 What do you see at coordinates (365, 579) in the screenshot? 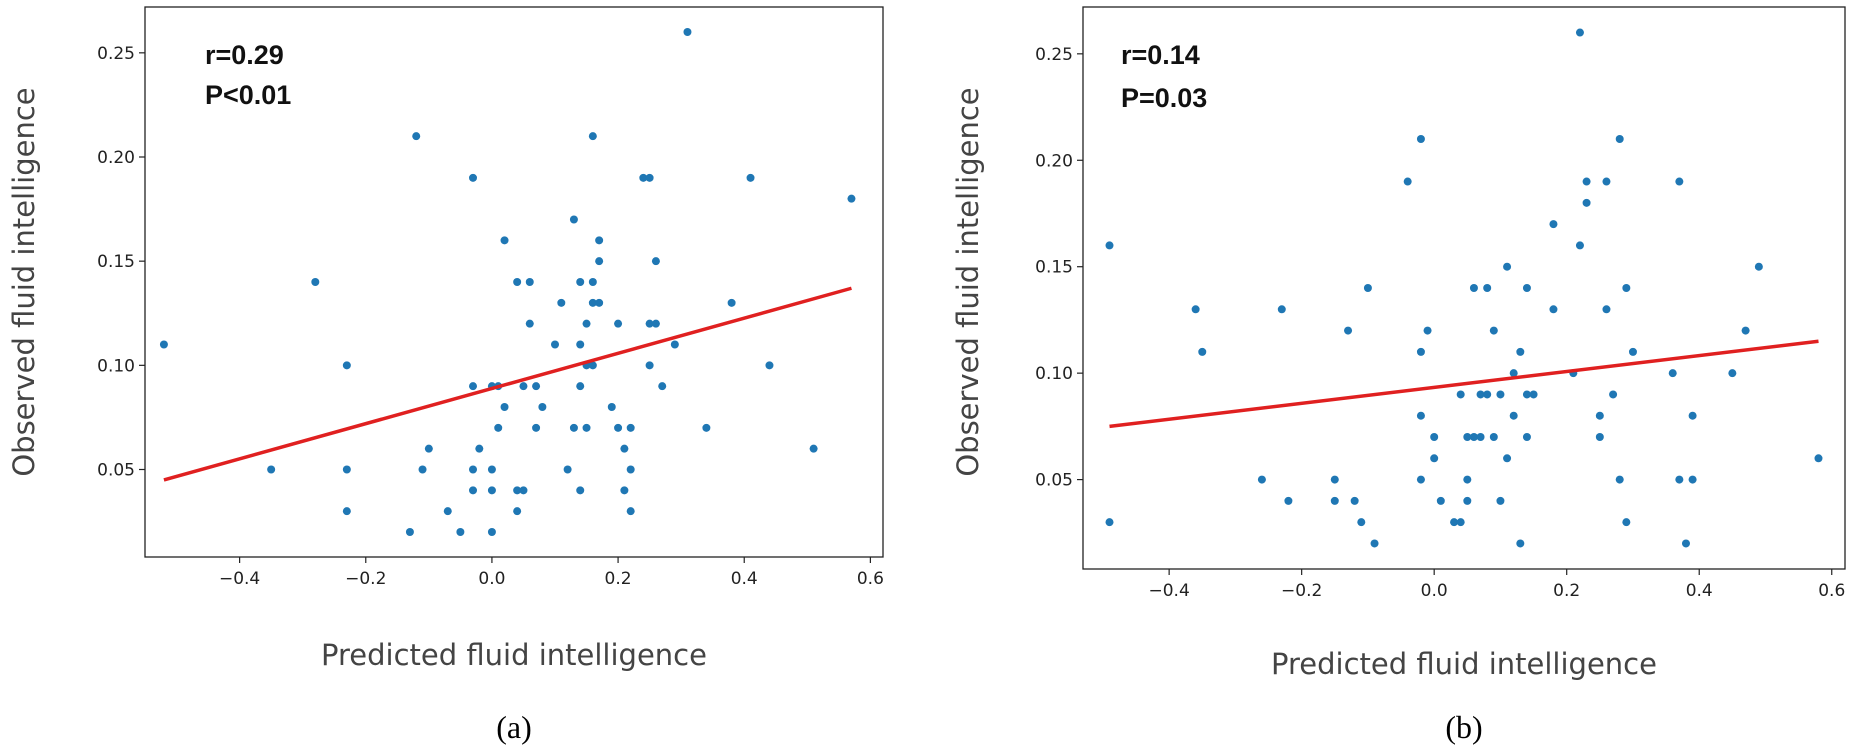
I see `x-tick-label: −0.2` at bounding box center [365, 579].